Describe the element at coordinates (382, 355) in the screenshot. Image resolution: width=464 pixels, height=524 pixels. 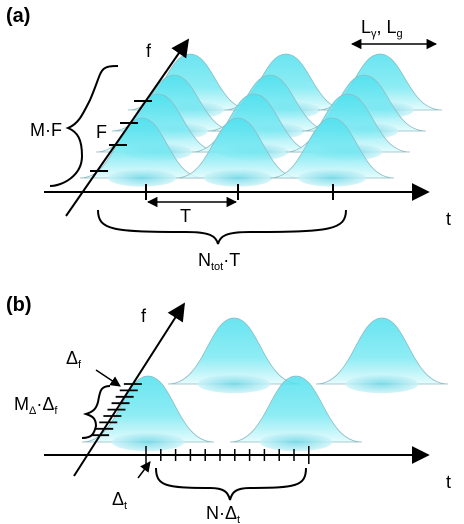
I see `gaussian-b-r1-c2` at that location.